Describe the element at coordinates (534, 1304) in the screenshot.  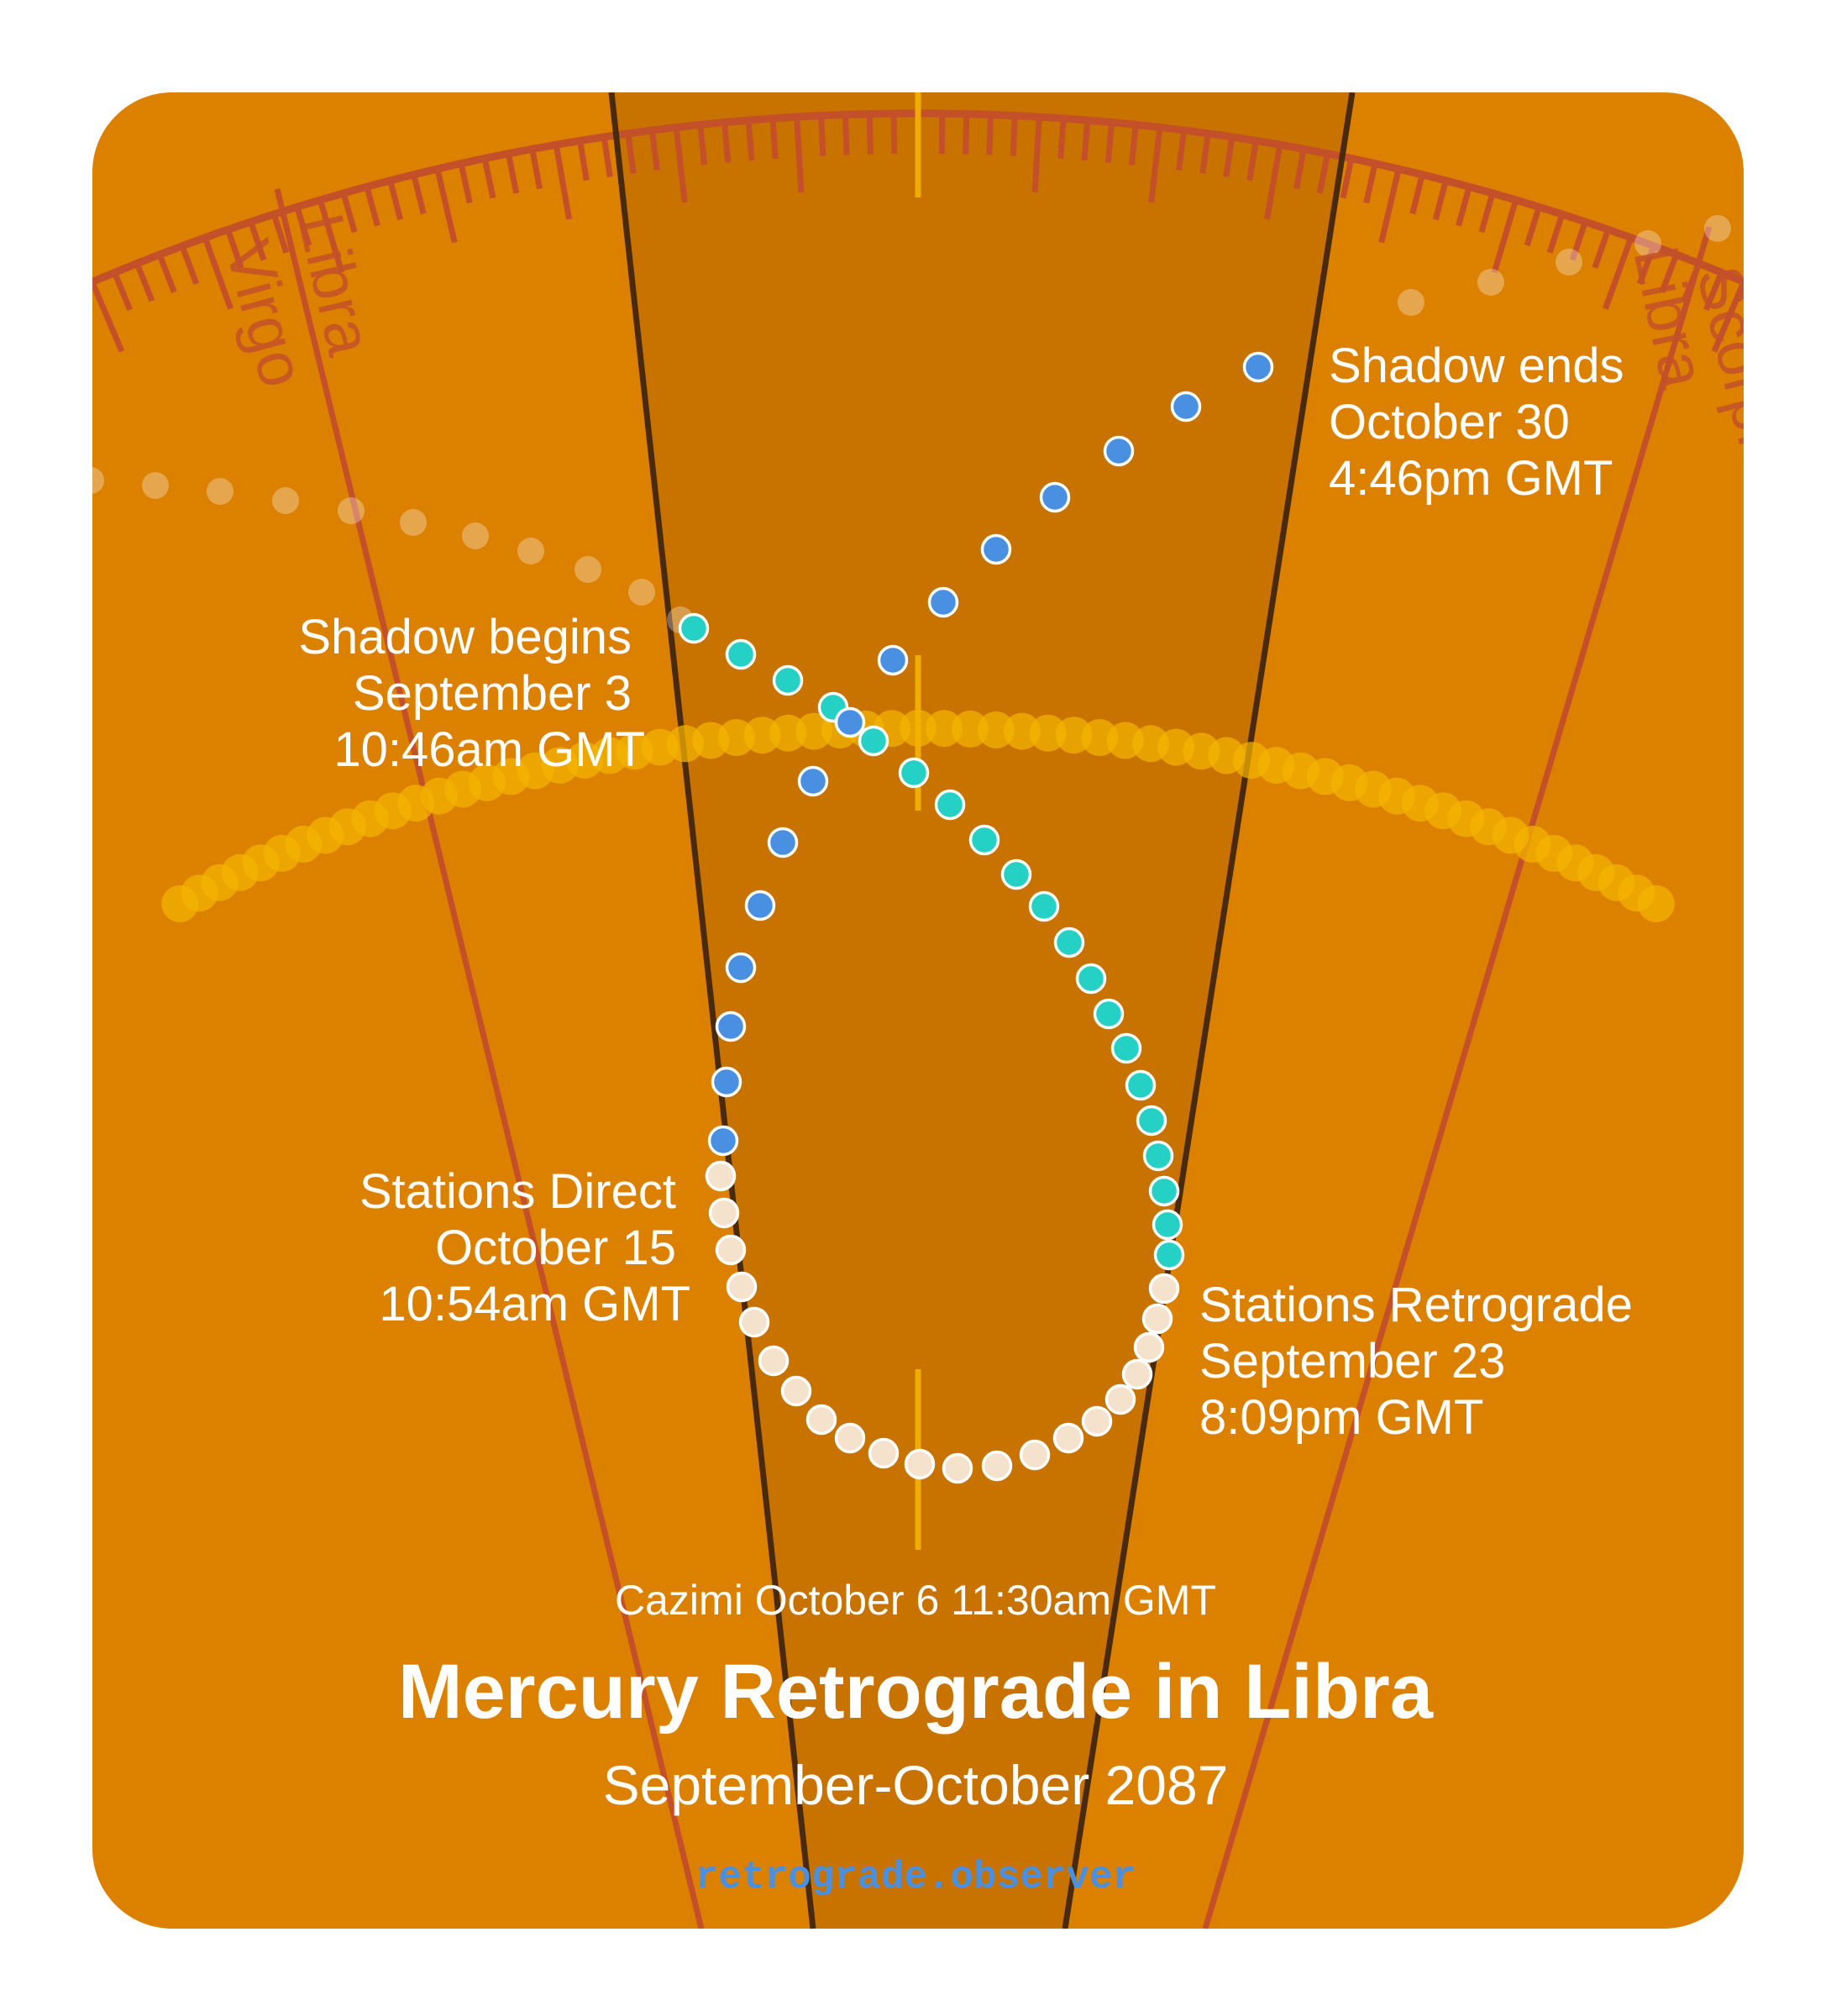
I see `stations-direct-time: 10:54am GMT` at that location.